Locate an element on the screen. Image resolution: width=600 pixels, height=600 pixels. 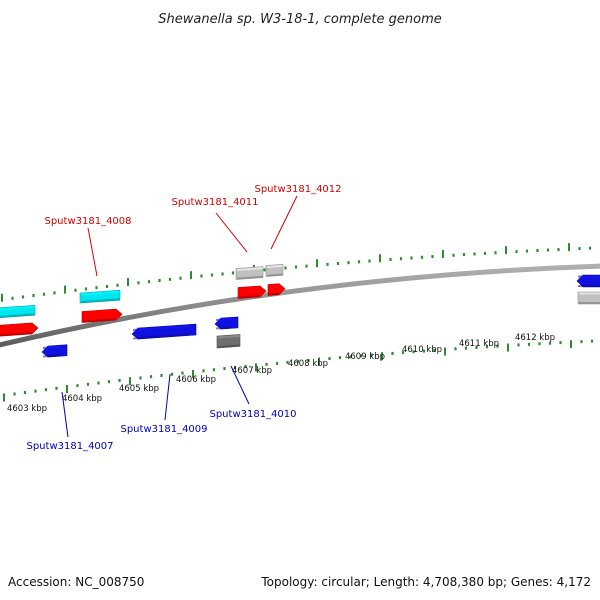
gene-blue-right is located at coordinates (588, 281).